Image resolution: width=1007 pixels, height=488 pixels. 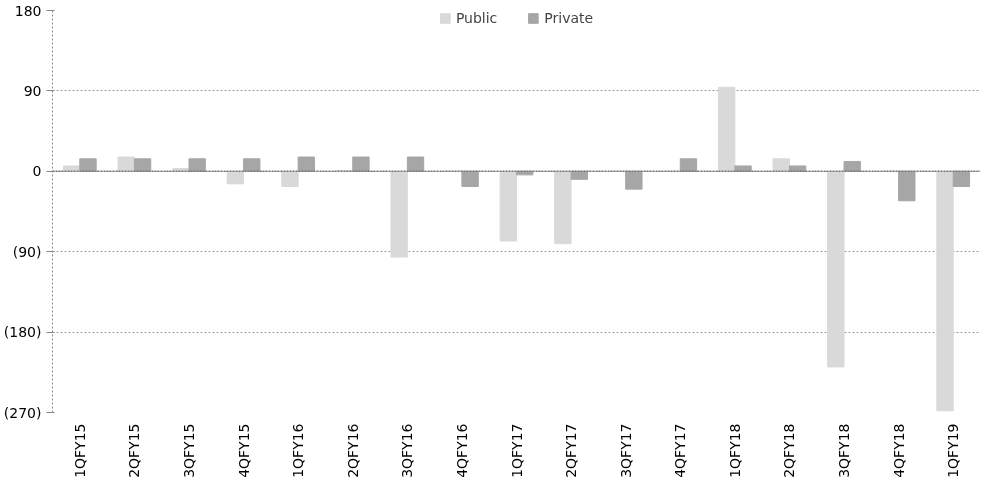 What do you see at coordinates (789, 450) in the screenshot?
I see `x-tick-label: 2QFY18` at bounding box center [789, 450].